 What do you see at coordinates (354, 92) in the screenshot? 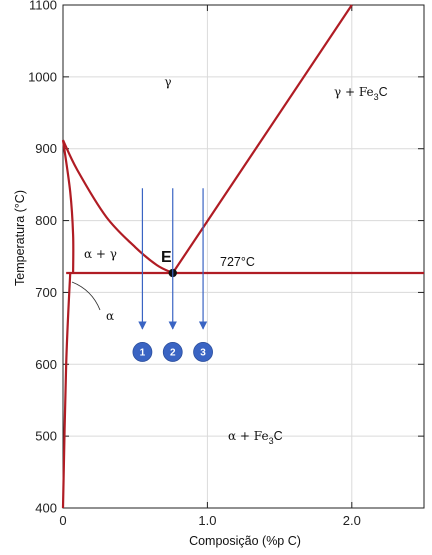
I see `region-gamma-fe3c-main: γ + Fe` at bounding box center [354, 92].